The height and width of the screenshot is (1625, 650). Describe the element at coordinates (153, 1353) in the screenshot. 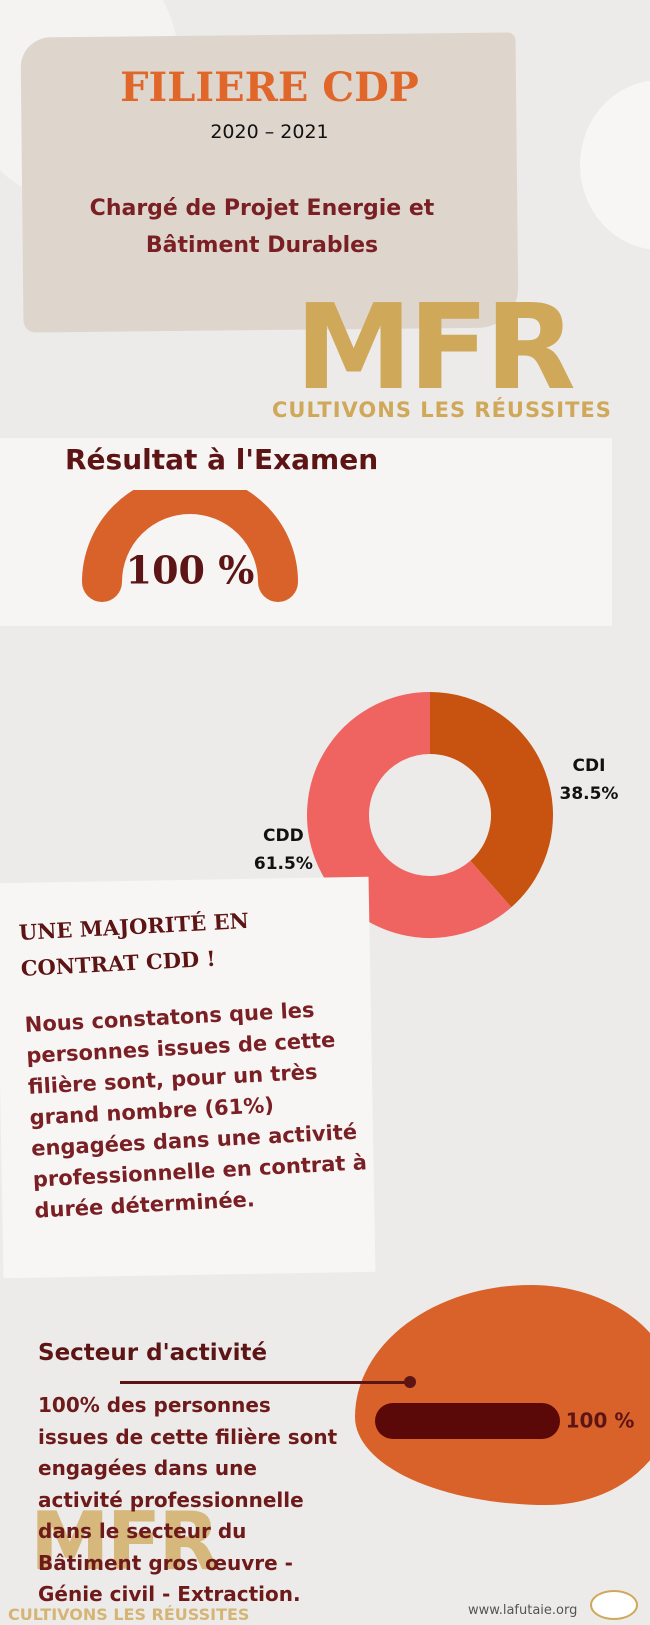

I see `sector-title: Secteur d'activité` at that location.